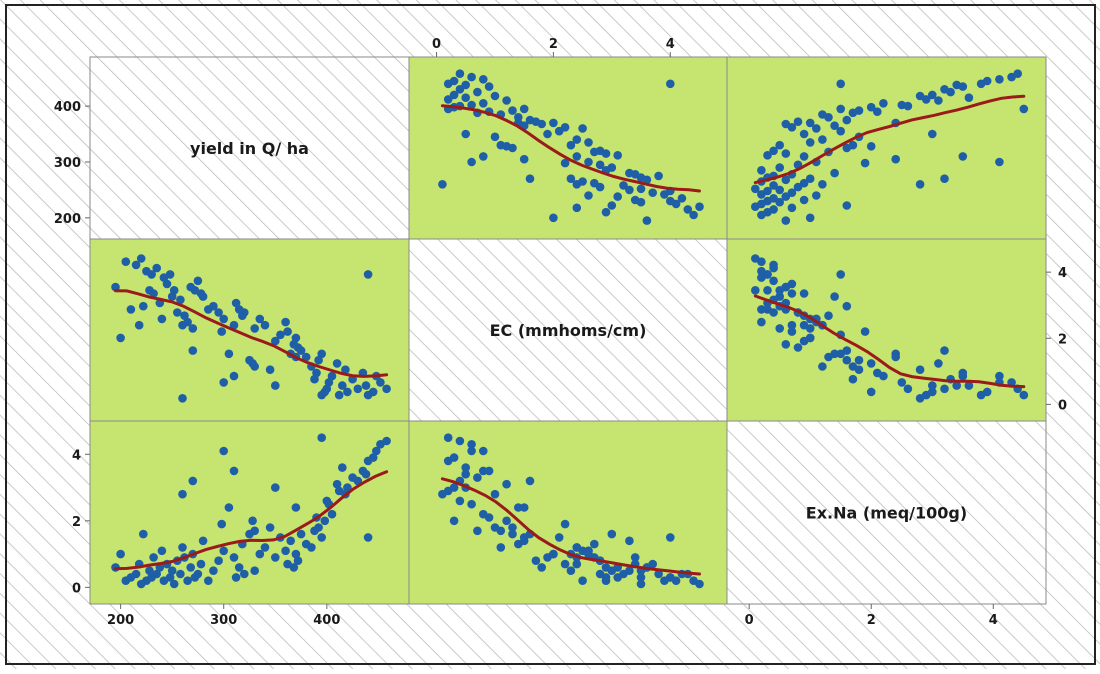 Image resolution: width=1100 pixels, height=674 pixels. What do you see at coordinates (568, 330) in the screenshot?
I see `variable-label: EC (mmhoms/cm)` at bounding box center [568, 330].